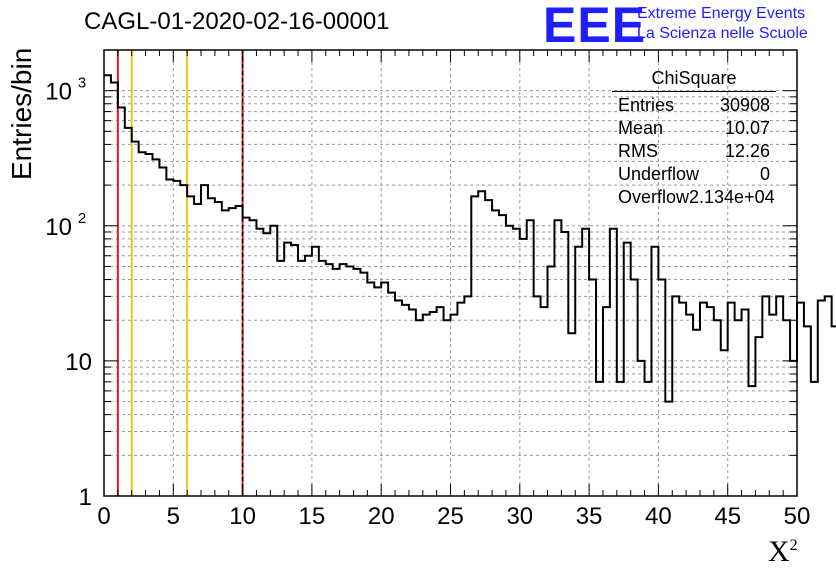  Describe the element at coordinates (732, 197) in the screenshot. I see `stats-value: 2.134e+04` at that location.